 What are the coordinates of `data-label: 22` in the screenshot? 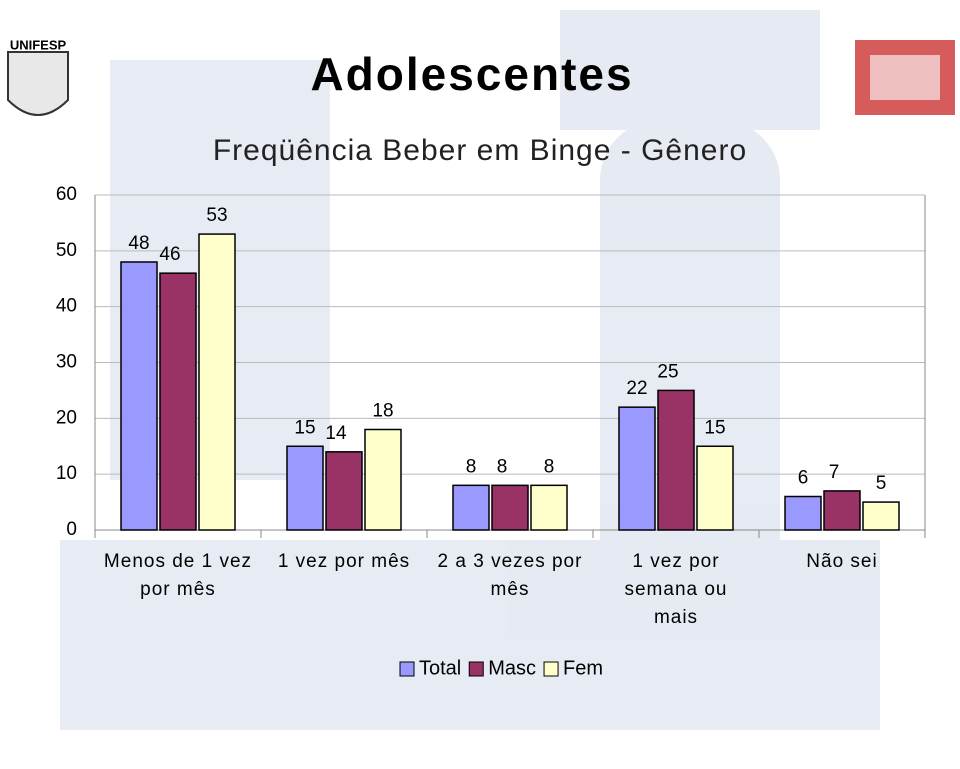 It's located at (636, 388).